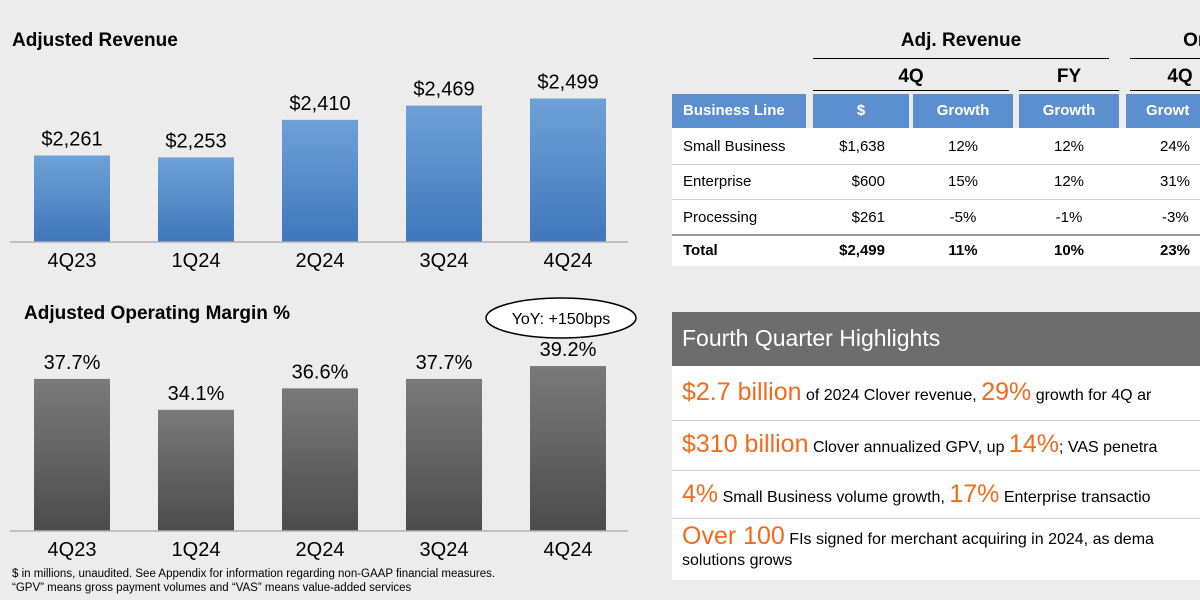 The image size is (1200, 600). What do you see at coordinates (568, 350) in the screenshot?
I see `margin-value-label: 39.2%` at bounding box center [568, 350].